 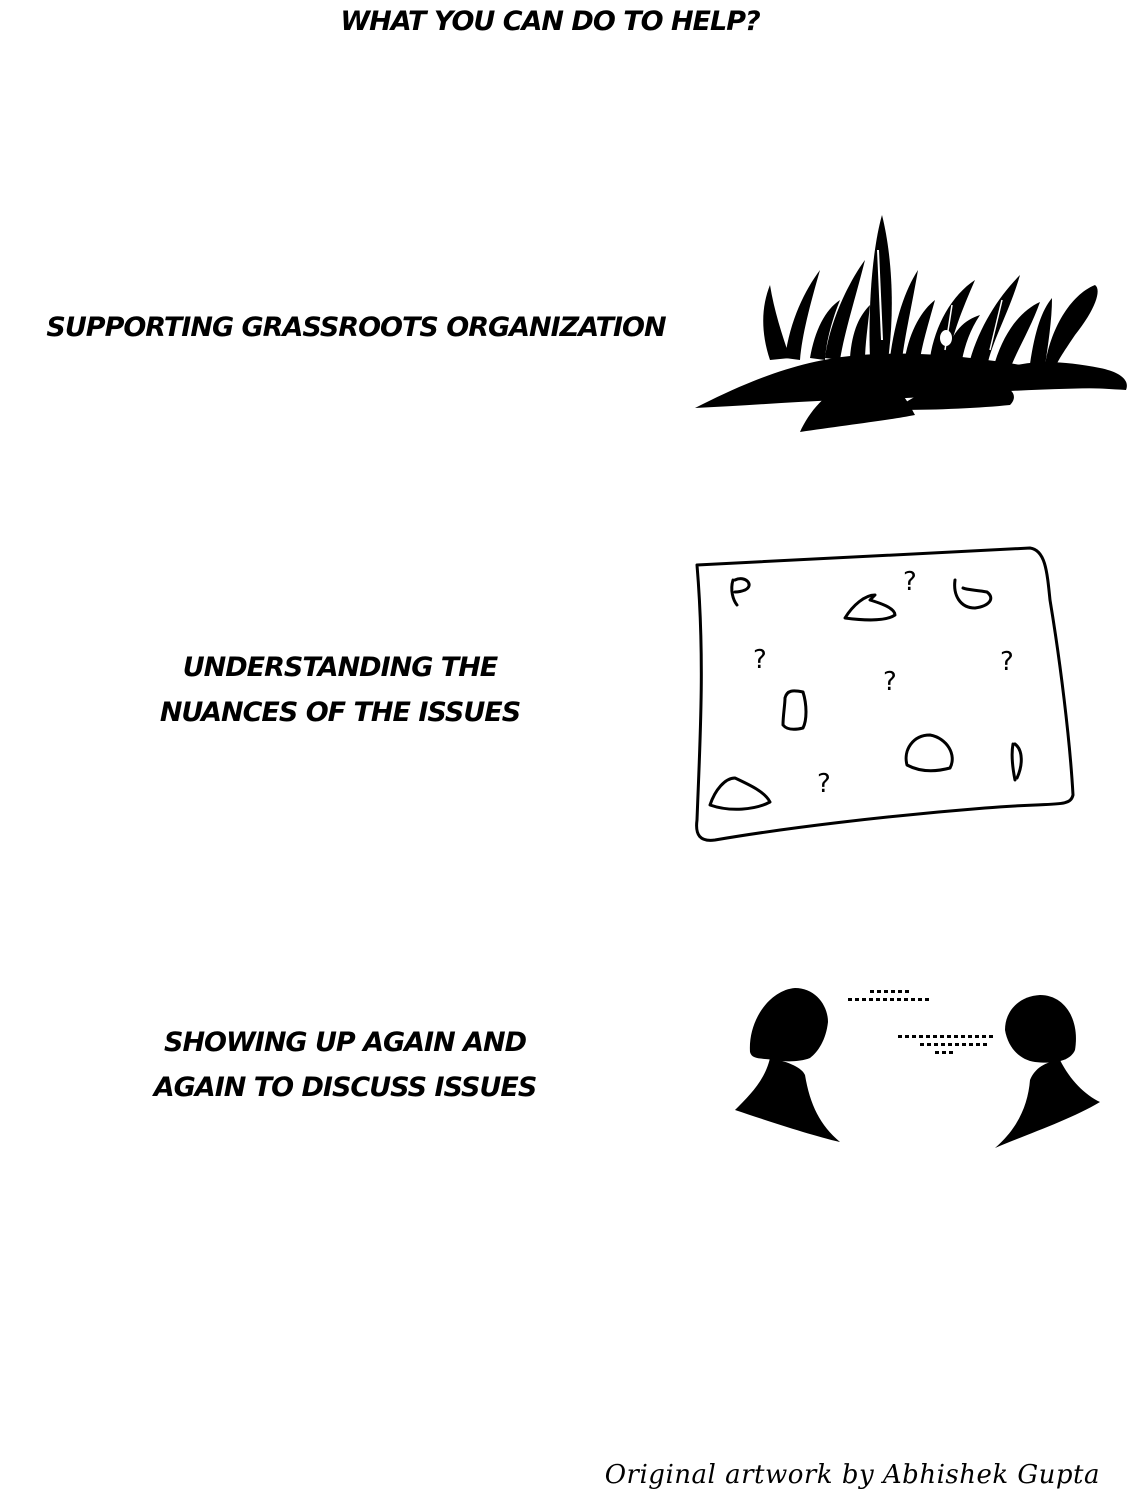 I want to click on artwork-credit: Original artwork by Abhishek Gupta, so click(x=852, y=1475).